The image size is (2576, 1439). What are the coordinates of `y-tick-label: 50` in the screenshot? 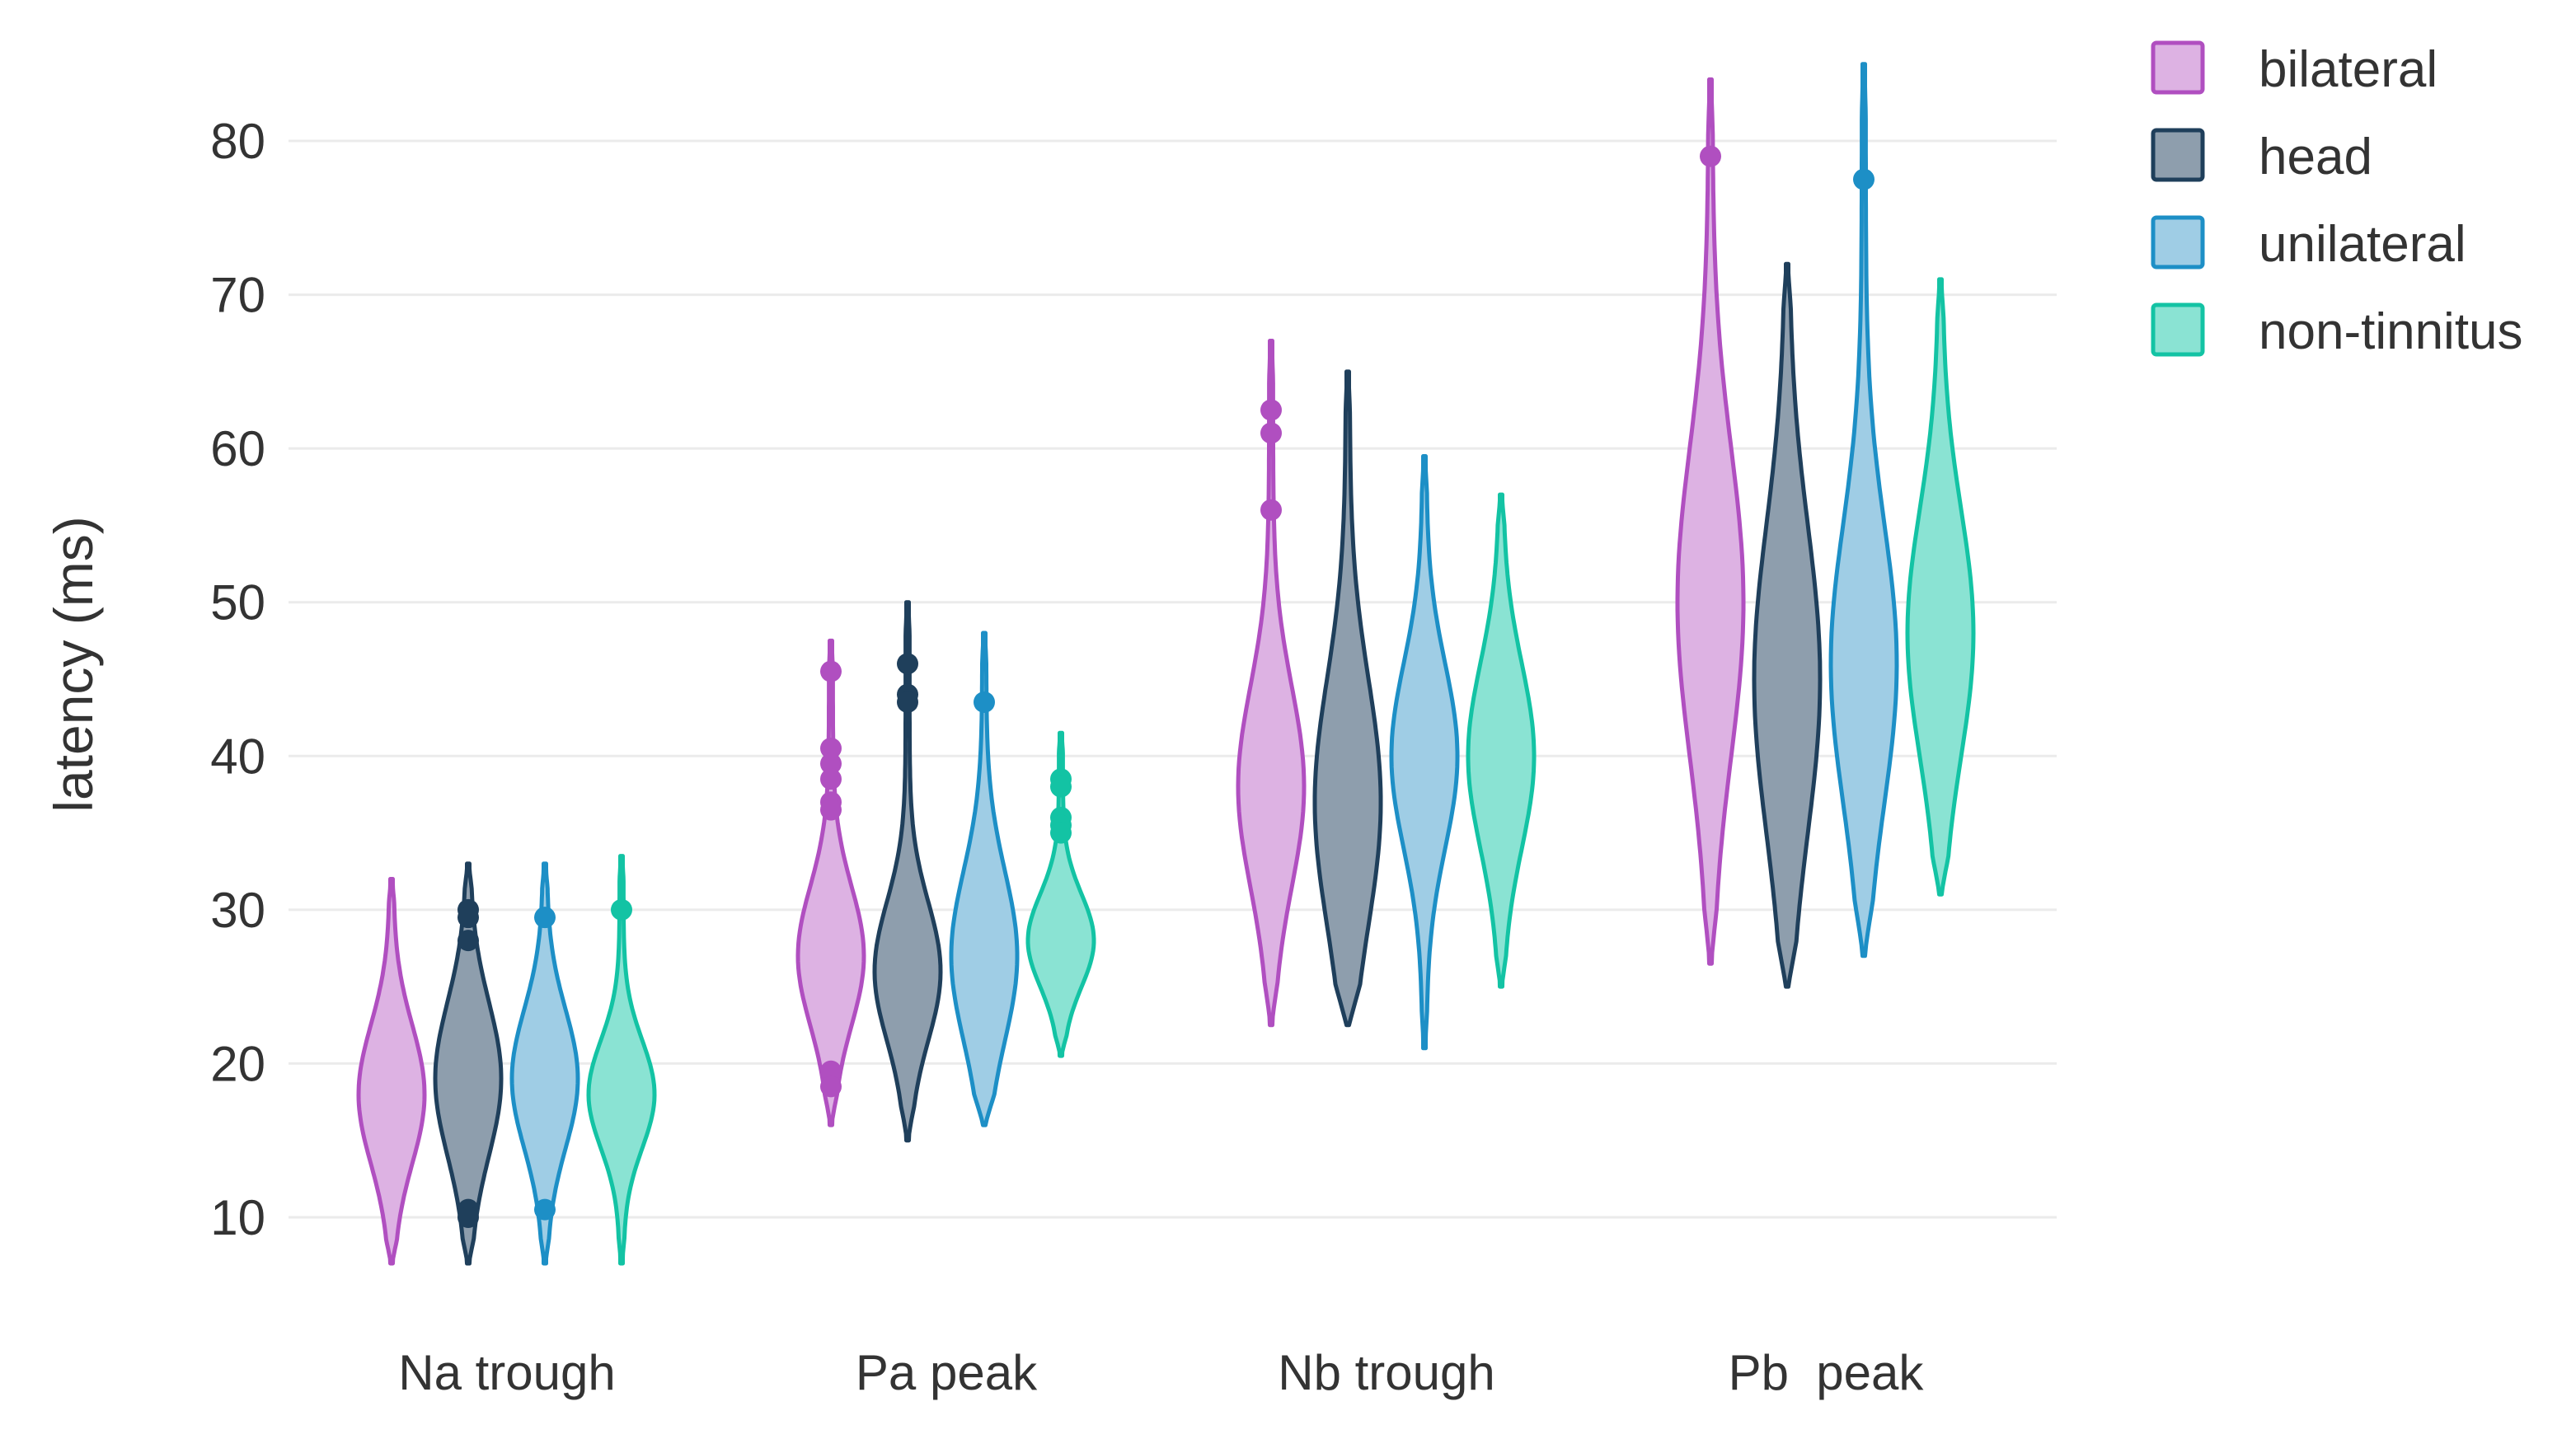 It's located at (237, 602).